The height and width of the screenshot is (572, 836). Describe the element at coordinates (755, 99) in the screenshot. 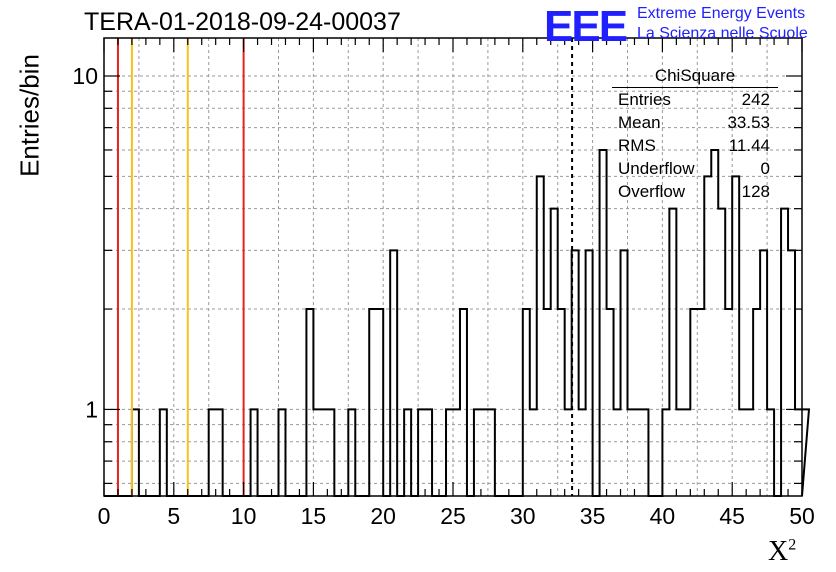

I see `stats-value: 242` at that location.